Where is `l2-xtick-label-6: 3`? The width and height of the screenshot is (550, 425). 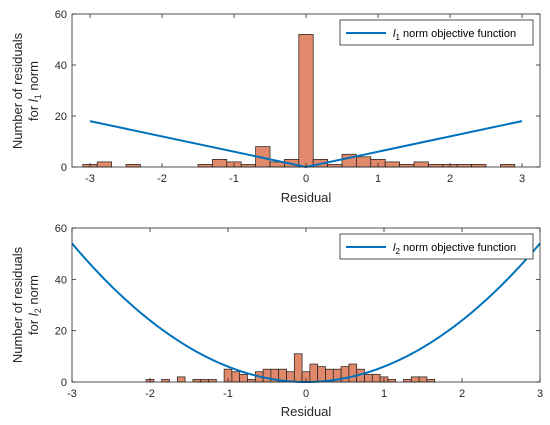 l2-xtick-label-6: 3 is located at coordinates (540, 394).